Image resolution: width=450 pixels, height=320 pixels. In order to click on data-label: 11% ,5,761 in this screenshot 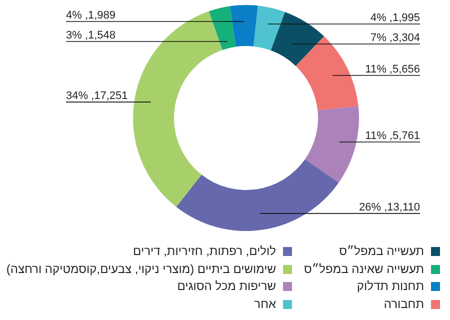, I will do `click(392, 136)`.